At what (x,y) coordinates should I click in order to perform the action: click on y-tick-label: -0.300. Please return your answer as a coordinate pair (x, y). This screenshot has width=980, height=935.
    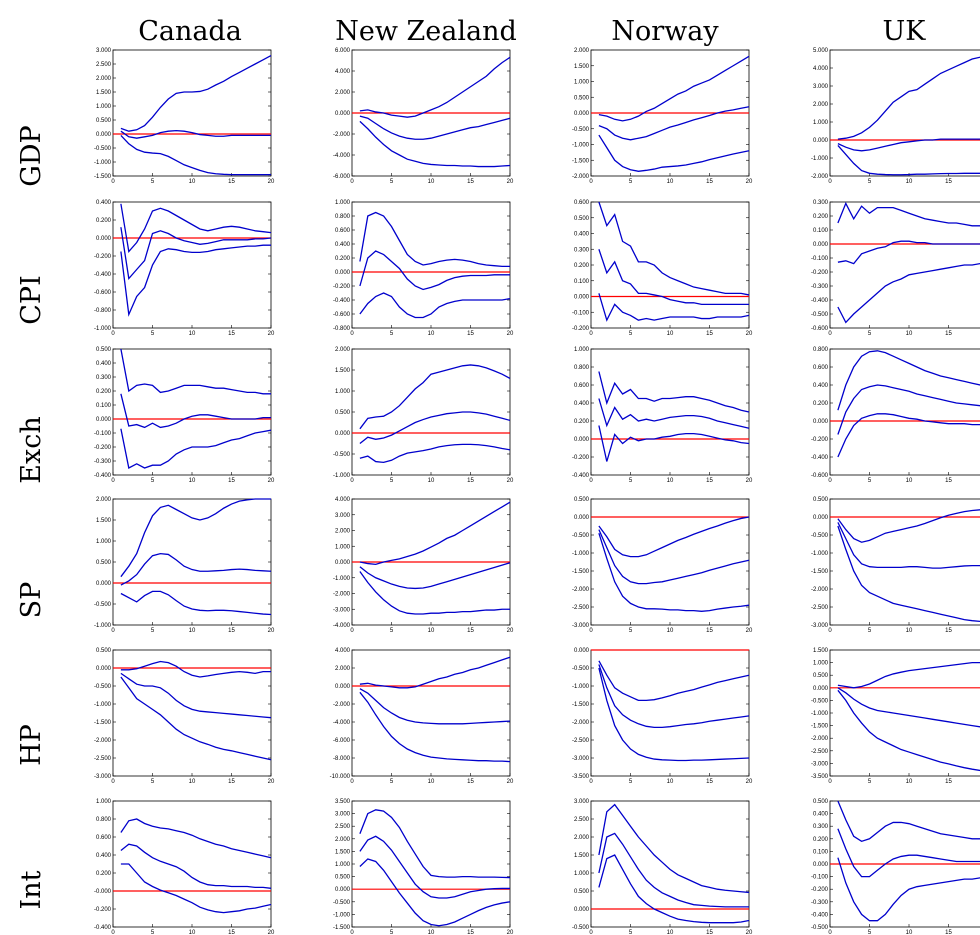
    Looking at the image, I should click on (103, 462).